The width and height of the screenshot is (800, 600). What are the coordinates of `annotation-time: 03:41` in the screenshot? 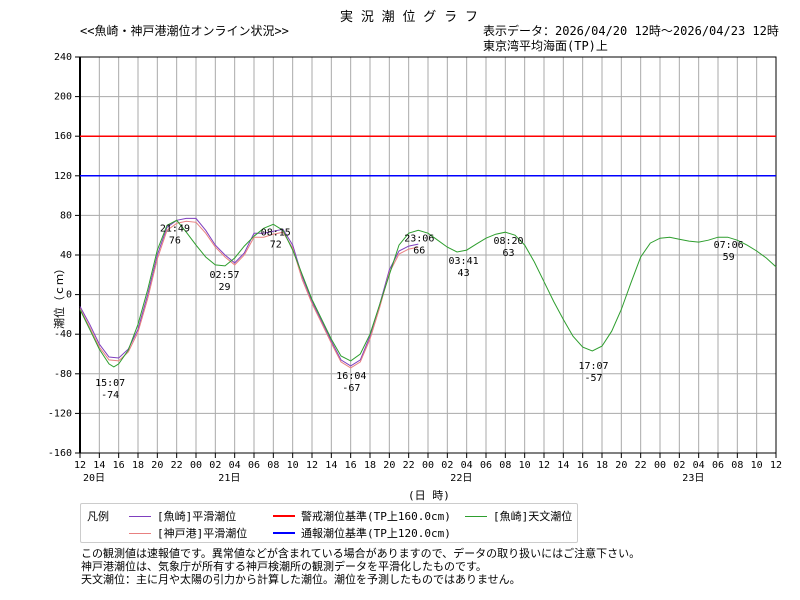 It's located at (464, 261).